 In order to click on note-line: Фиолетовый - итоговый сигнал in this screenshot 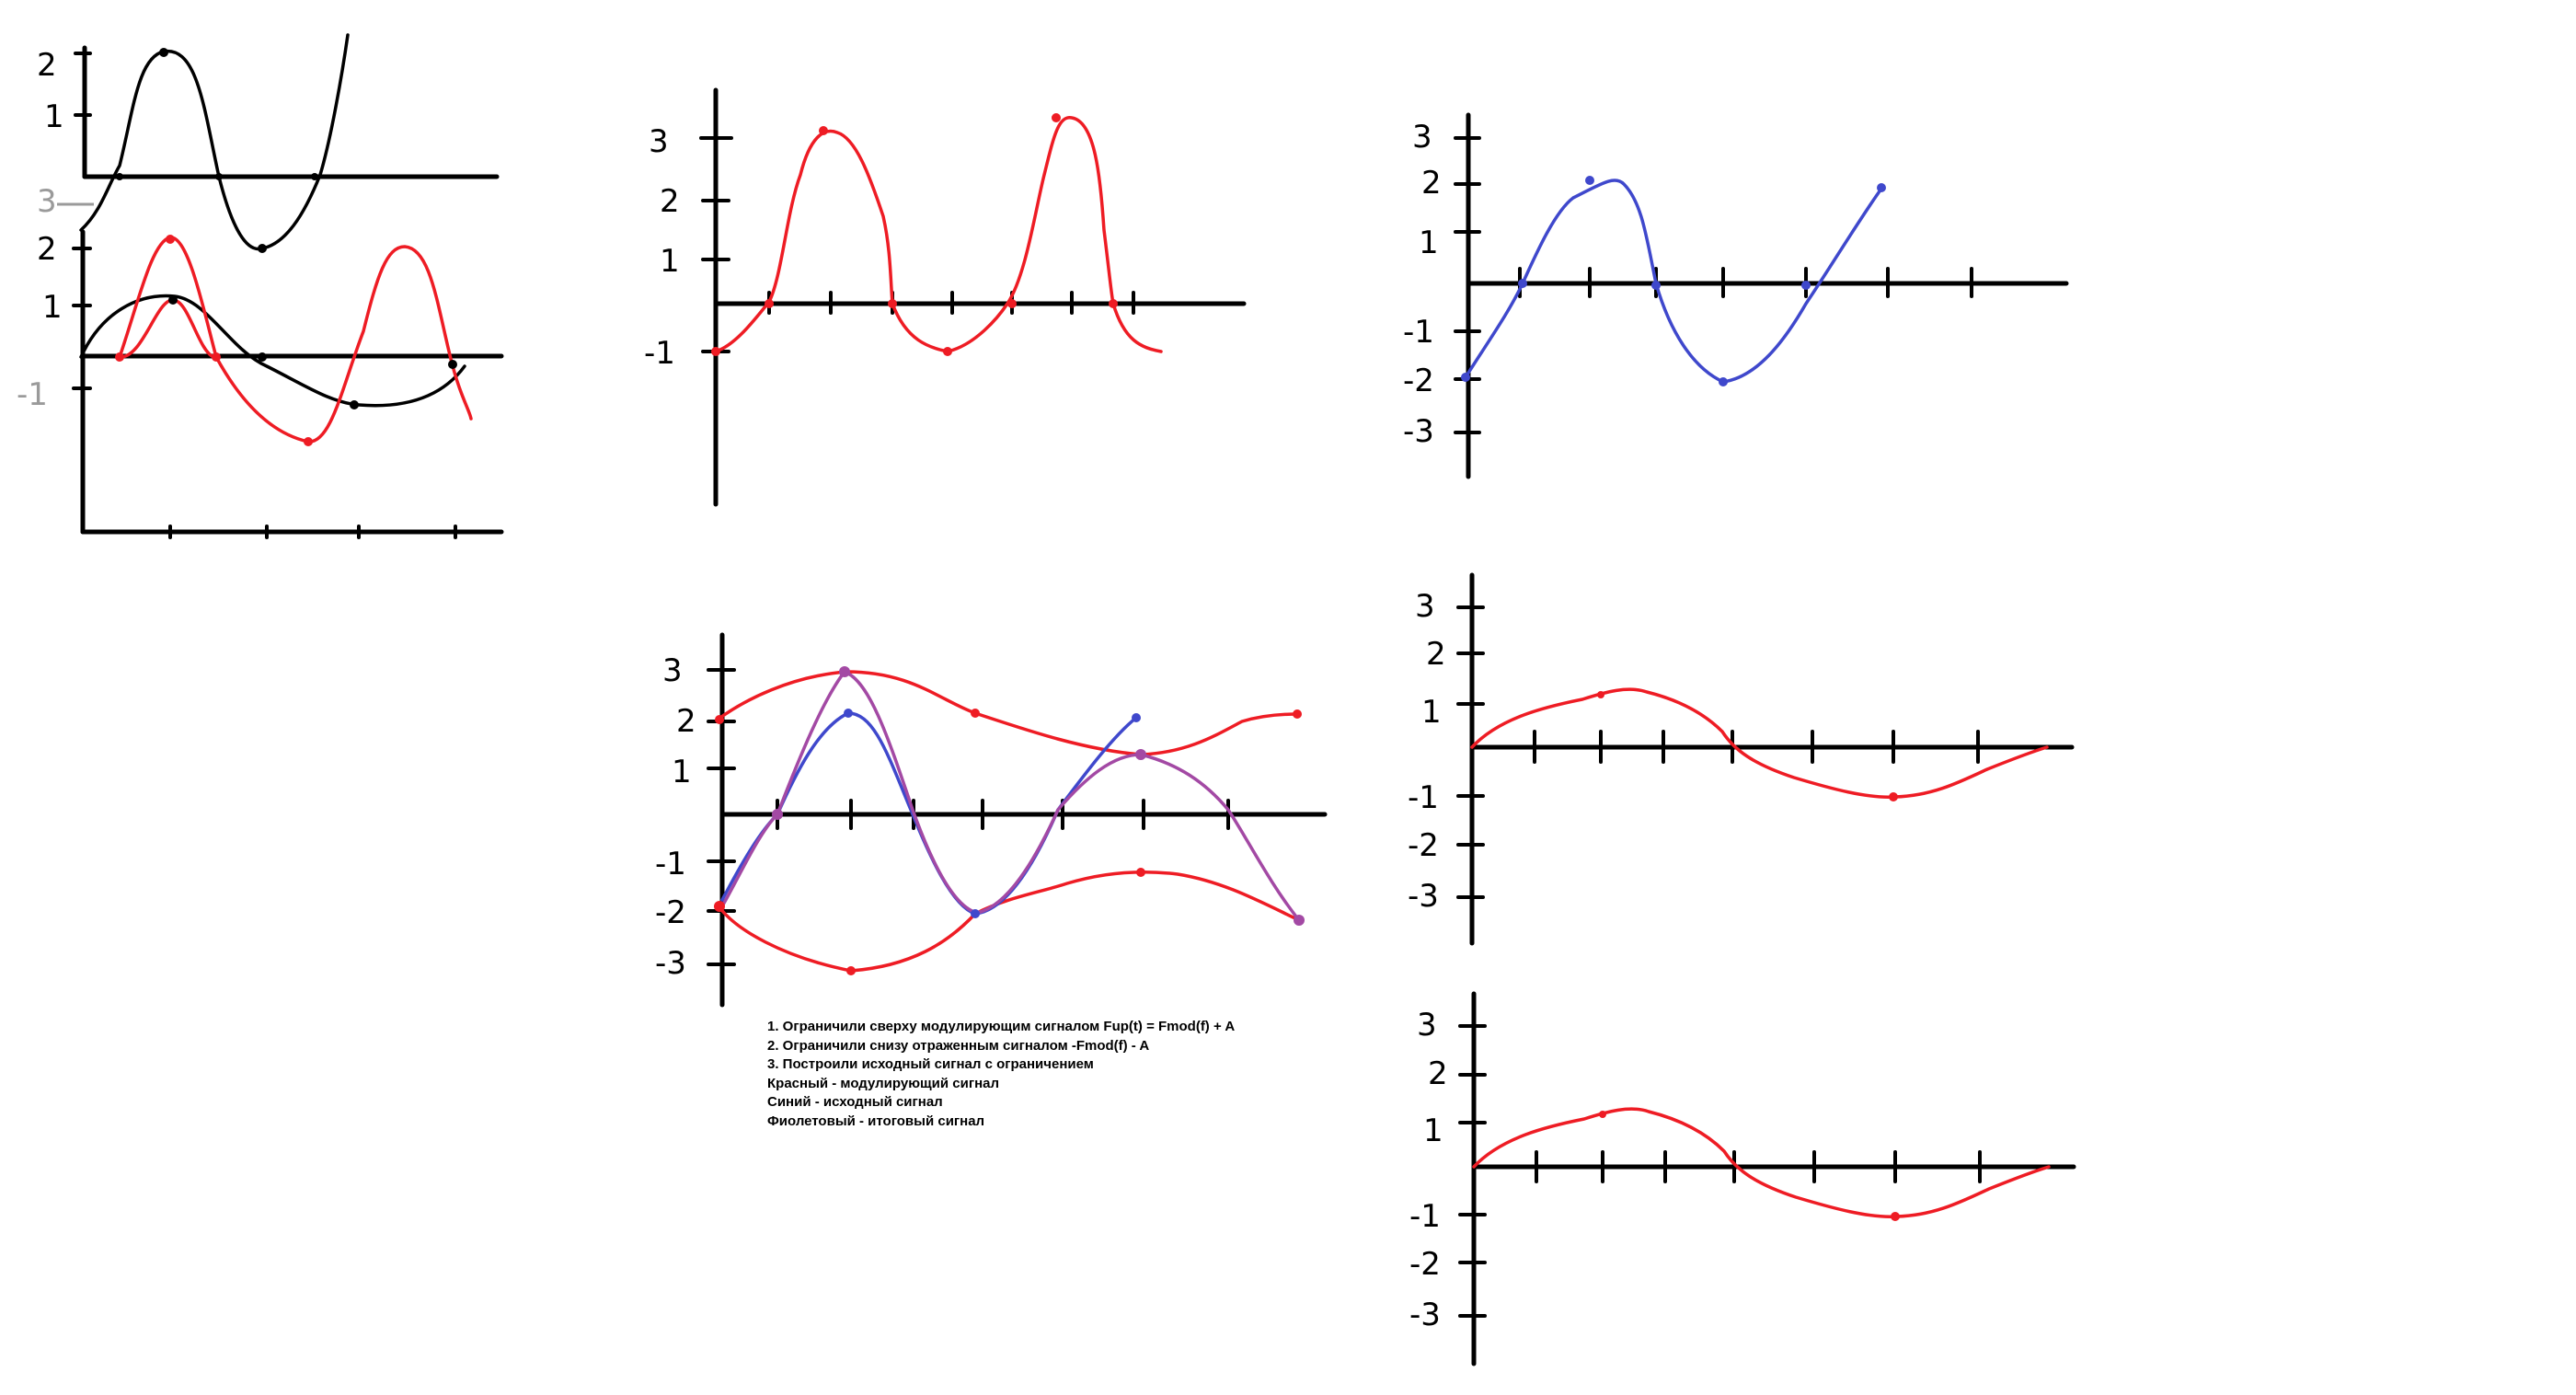, I will do `click(876, 1121)`.